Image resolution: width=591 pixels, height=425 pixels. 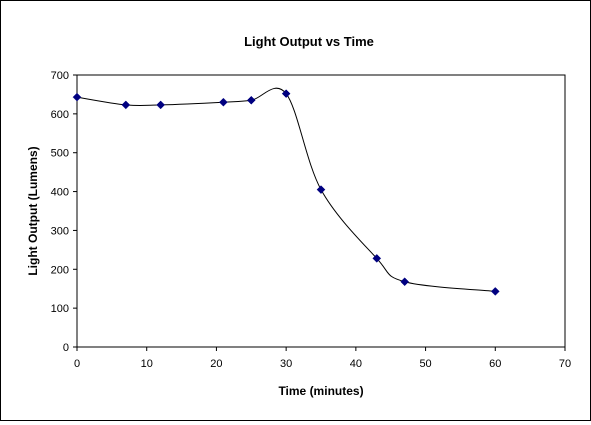 What do you see at coordinates (60, 270) in the screenshot?
I see `y-tick-label: 200` at bounding box center [60, 270].